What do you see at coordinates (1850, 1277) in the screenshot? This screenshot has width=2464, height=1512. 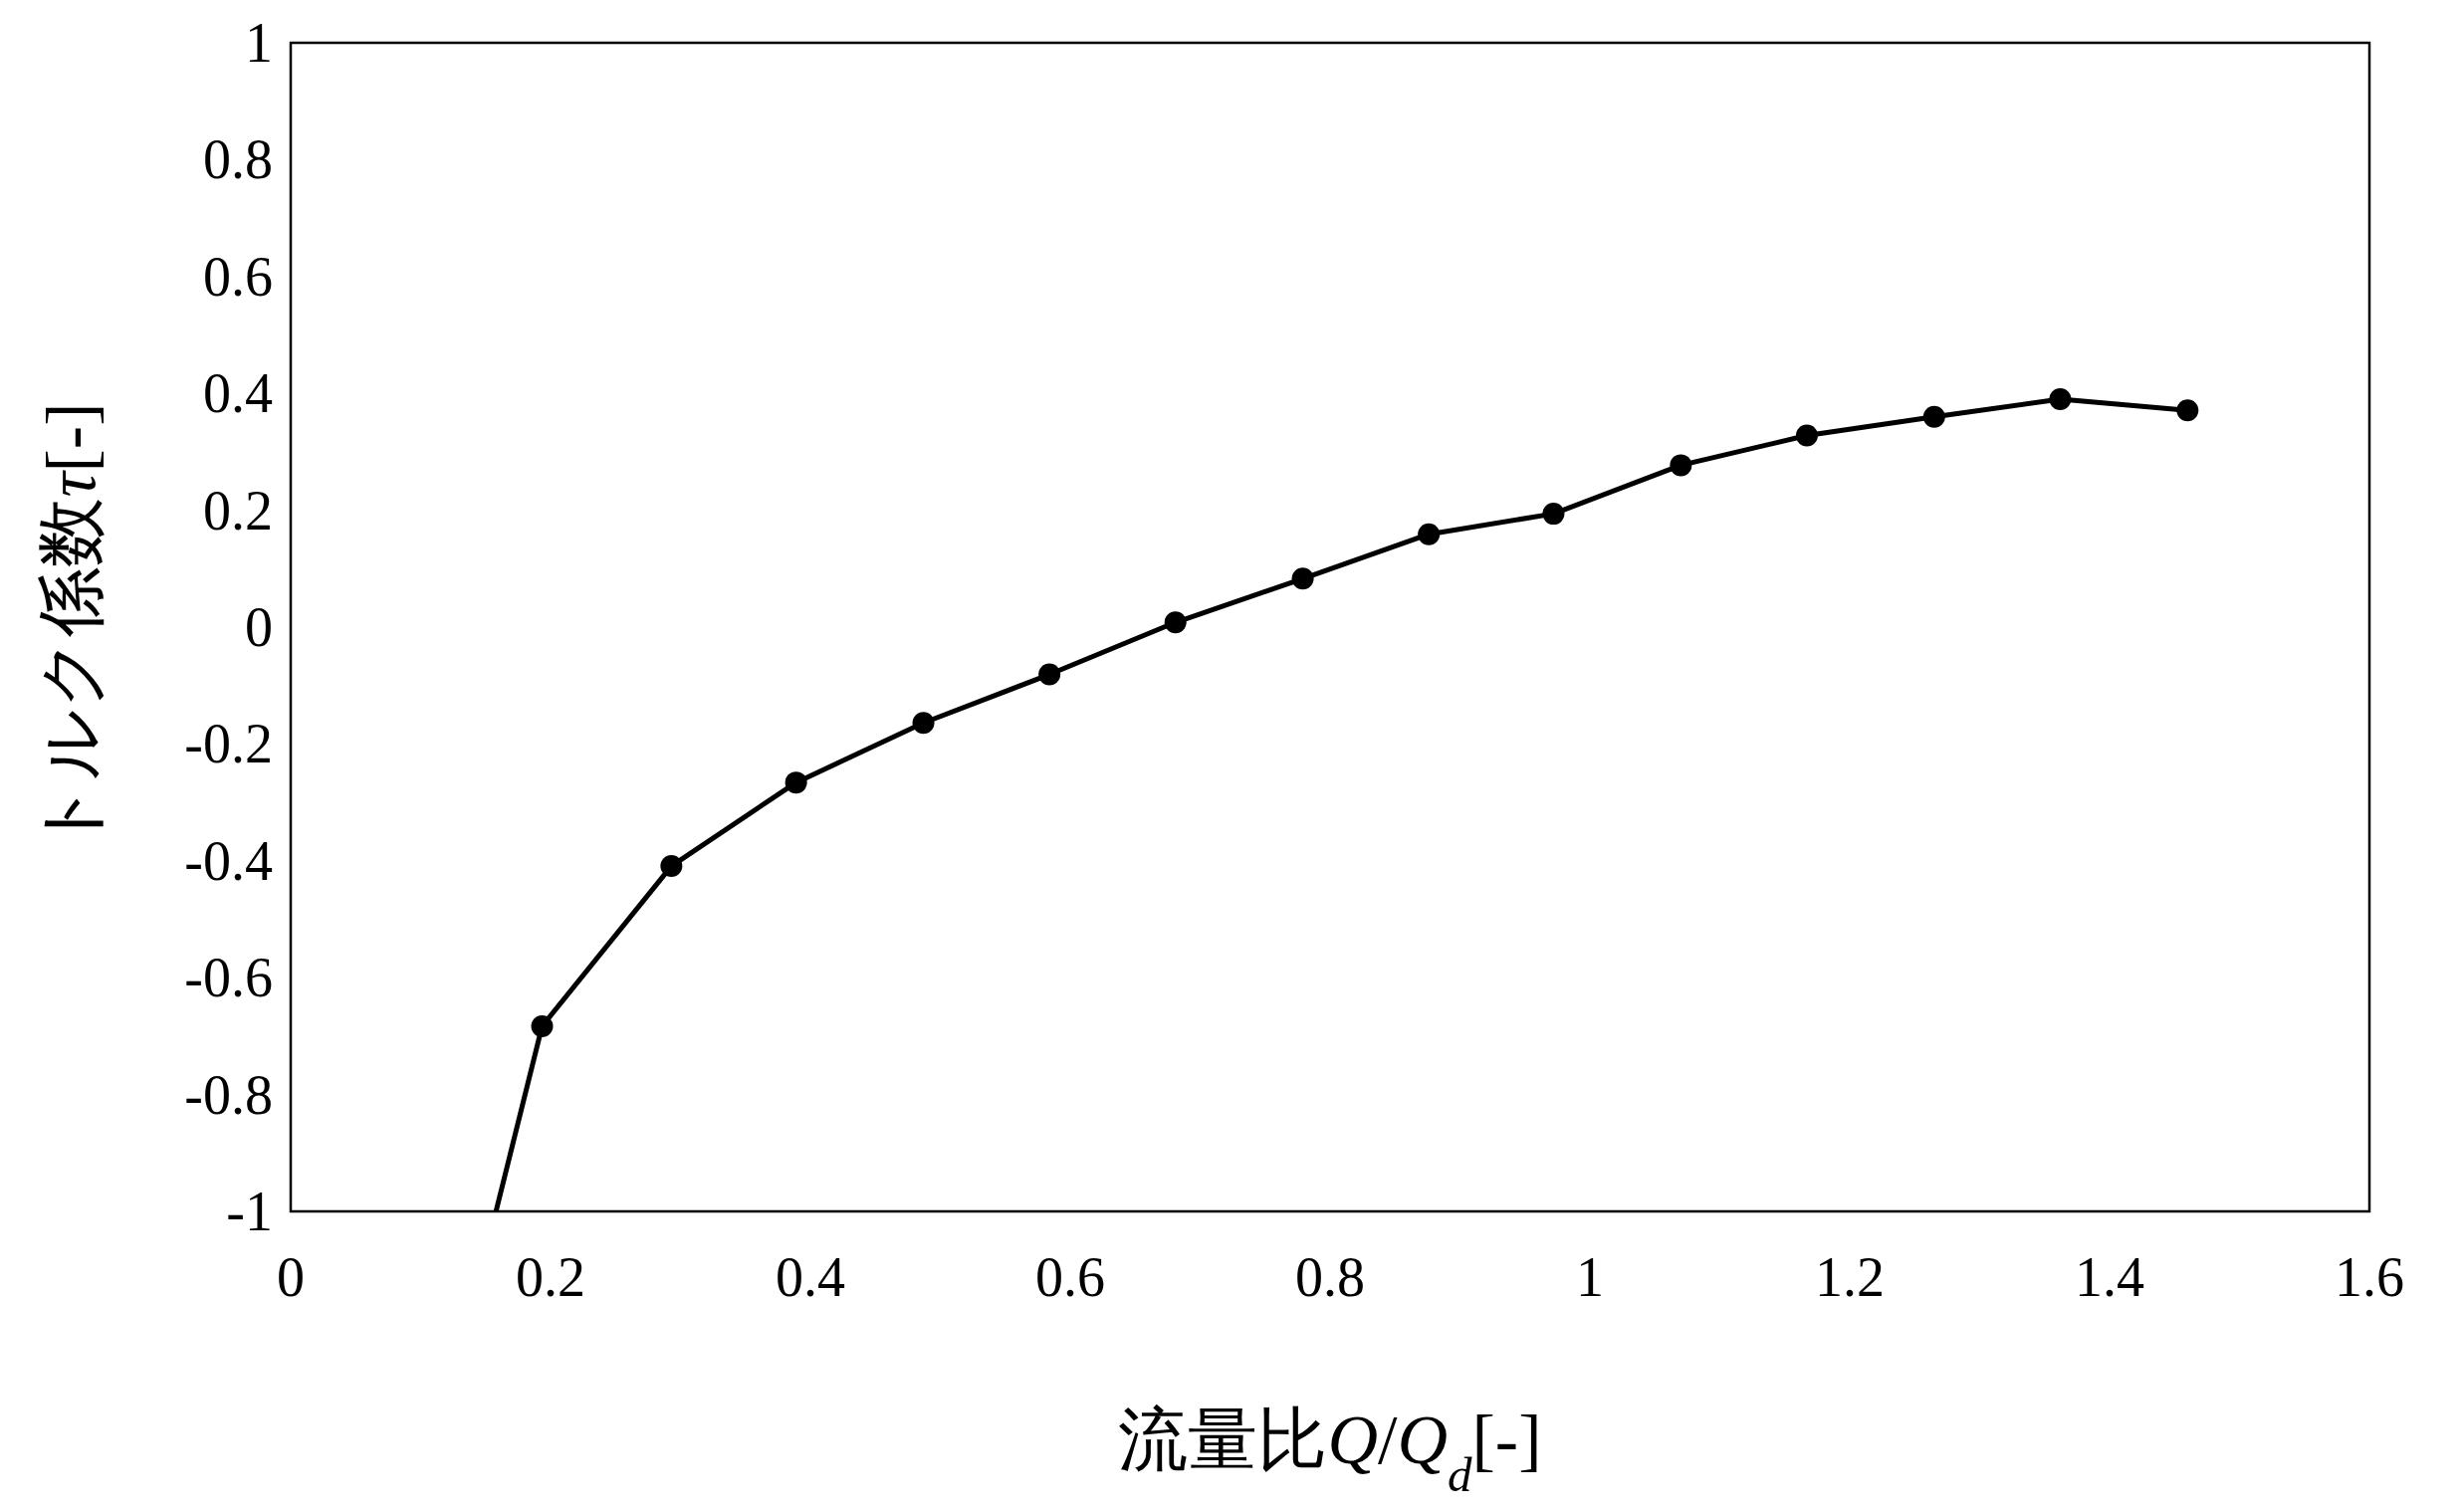 I see `x-tick-label: 1.2` at bounding box center [1850, 1277].